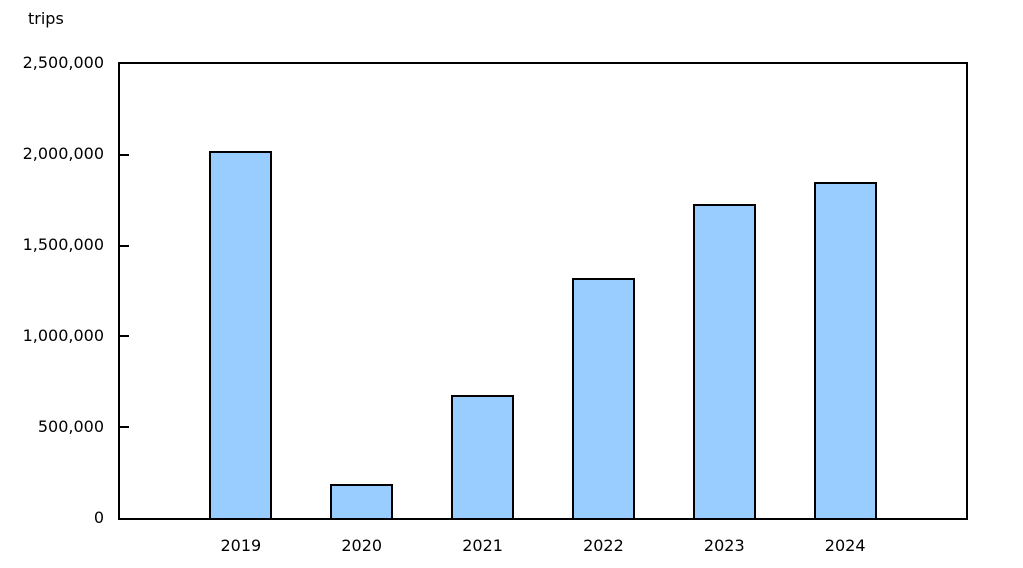 The height and width of the screenshot is (568, 1023). I want to click on y-tick-label-1,500,000: 1,500,000, so click(63, 244).